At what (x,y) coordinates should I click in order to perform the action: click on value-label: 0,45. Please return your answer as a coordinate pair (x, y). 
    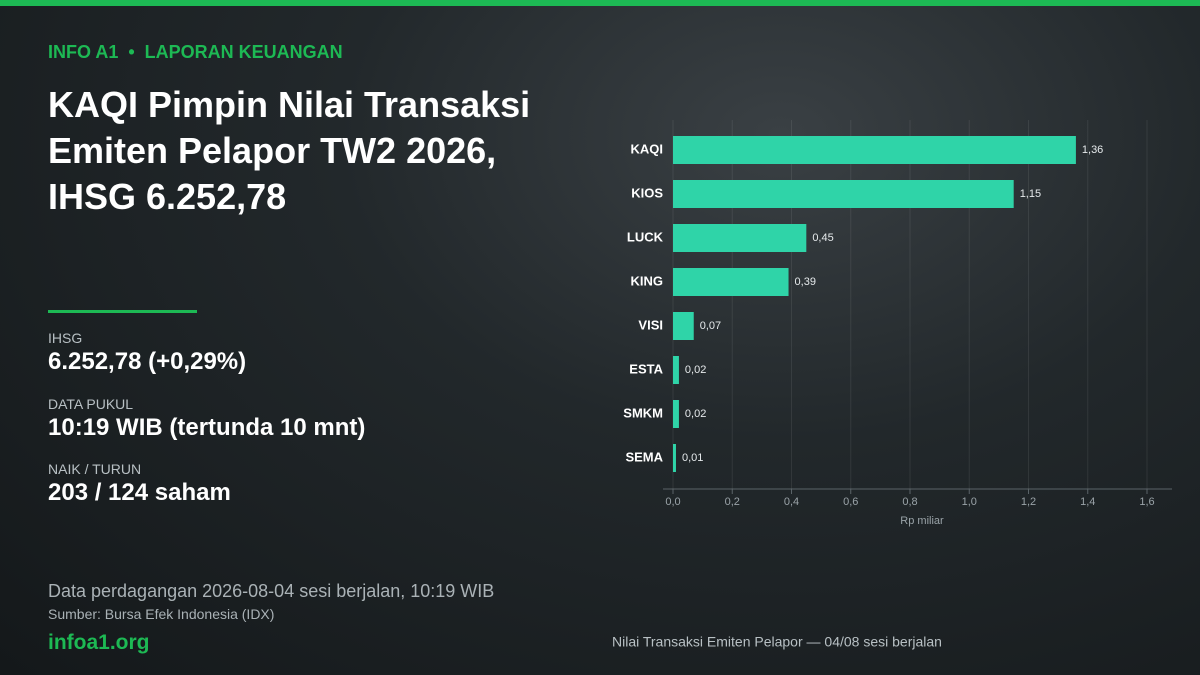
    Looking at the image, I should click on (822, 238).